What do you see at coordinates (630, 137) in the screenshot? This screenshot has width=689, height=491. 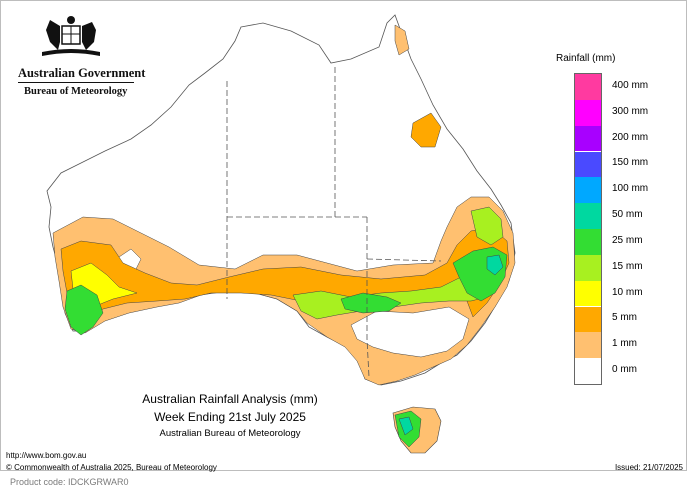 I see `legend-label: 200 mm` at bounding box center [630, 137].